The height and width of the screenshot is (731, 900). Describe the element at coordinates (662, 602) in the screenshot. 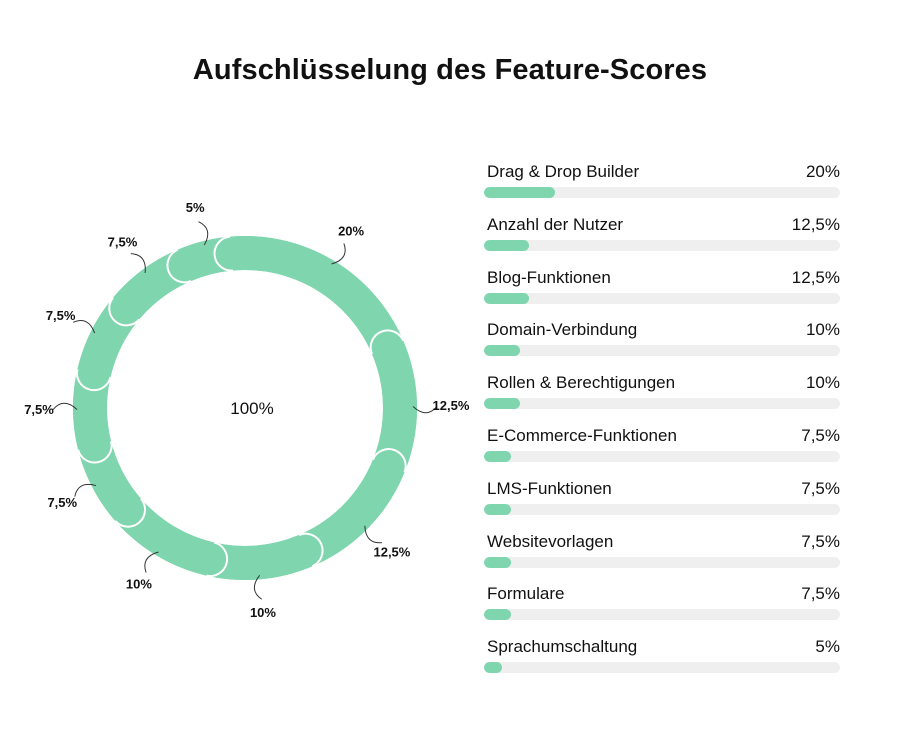

I see `bar-row: Formulare 7,5%` at that location.